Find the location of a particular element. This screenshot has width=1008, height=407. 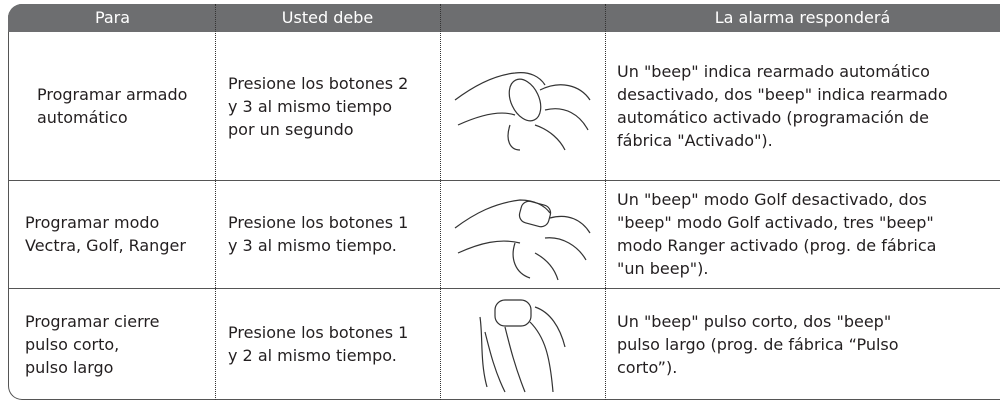

text-line: Un "beep" indica rearmado automático is located at coordinates (773, 71).